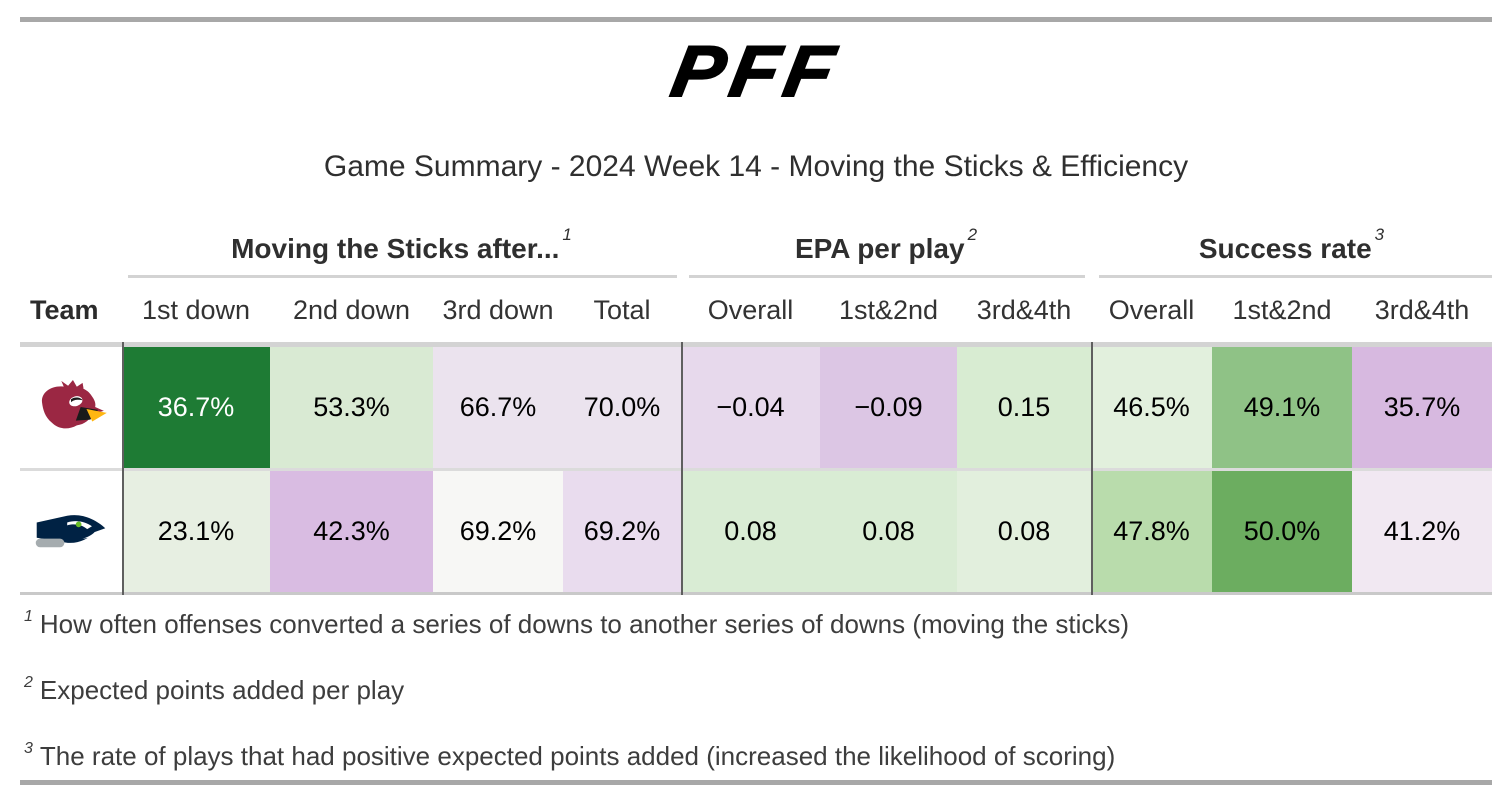 The width and height of the screenshot is (1512, 800). I want to click on footnote-3-ref: 3, so click(28, 748).